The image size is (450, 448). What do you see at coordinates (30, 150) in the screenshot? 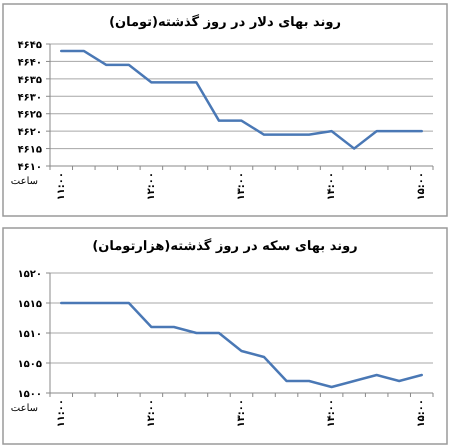
I see `y-tick-label: ۴۶۱۵` at bounding box center [30, 150].